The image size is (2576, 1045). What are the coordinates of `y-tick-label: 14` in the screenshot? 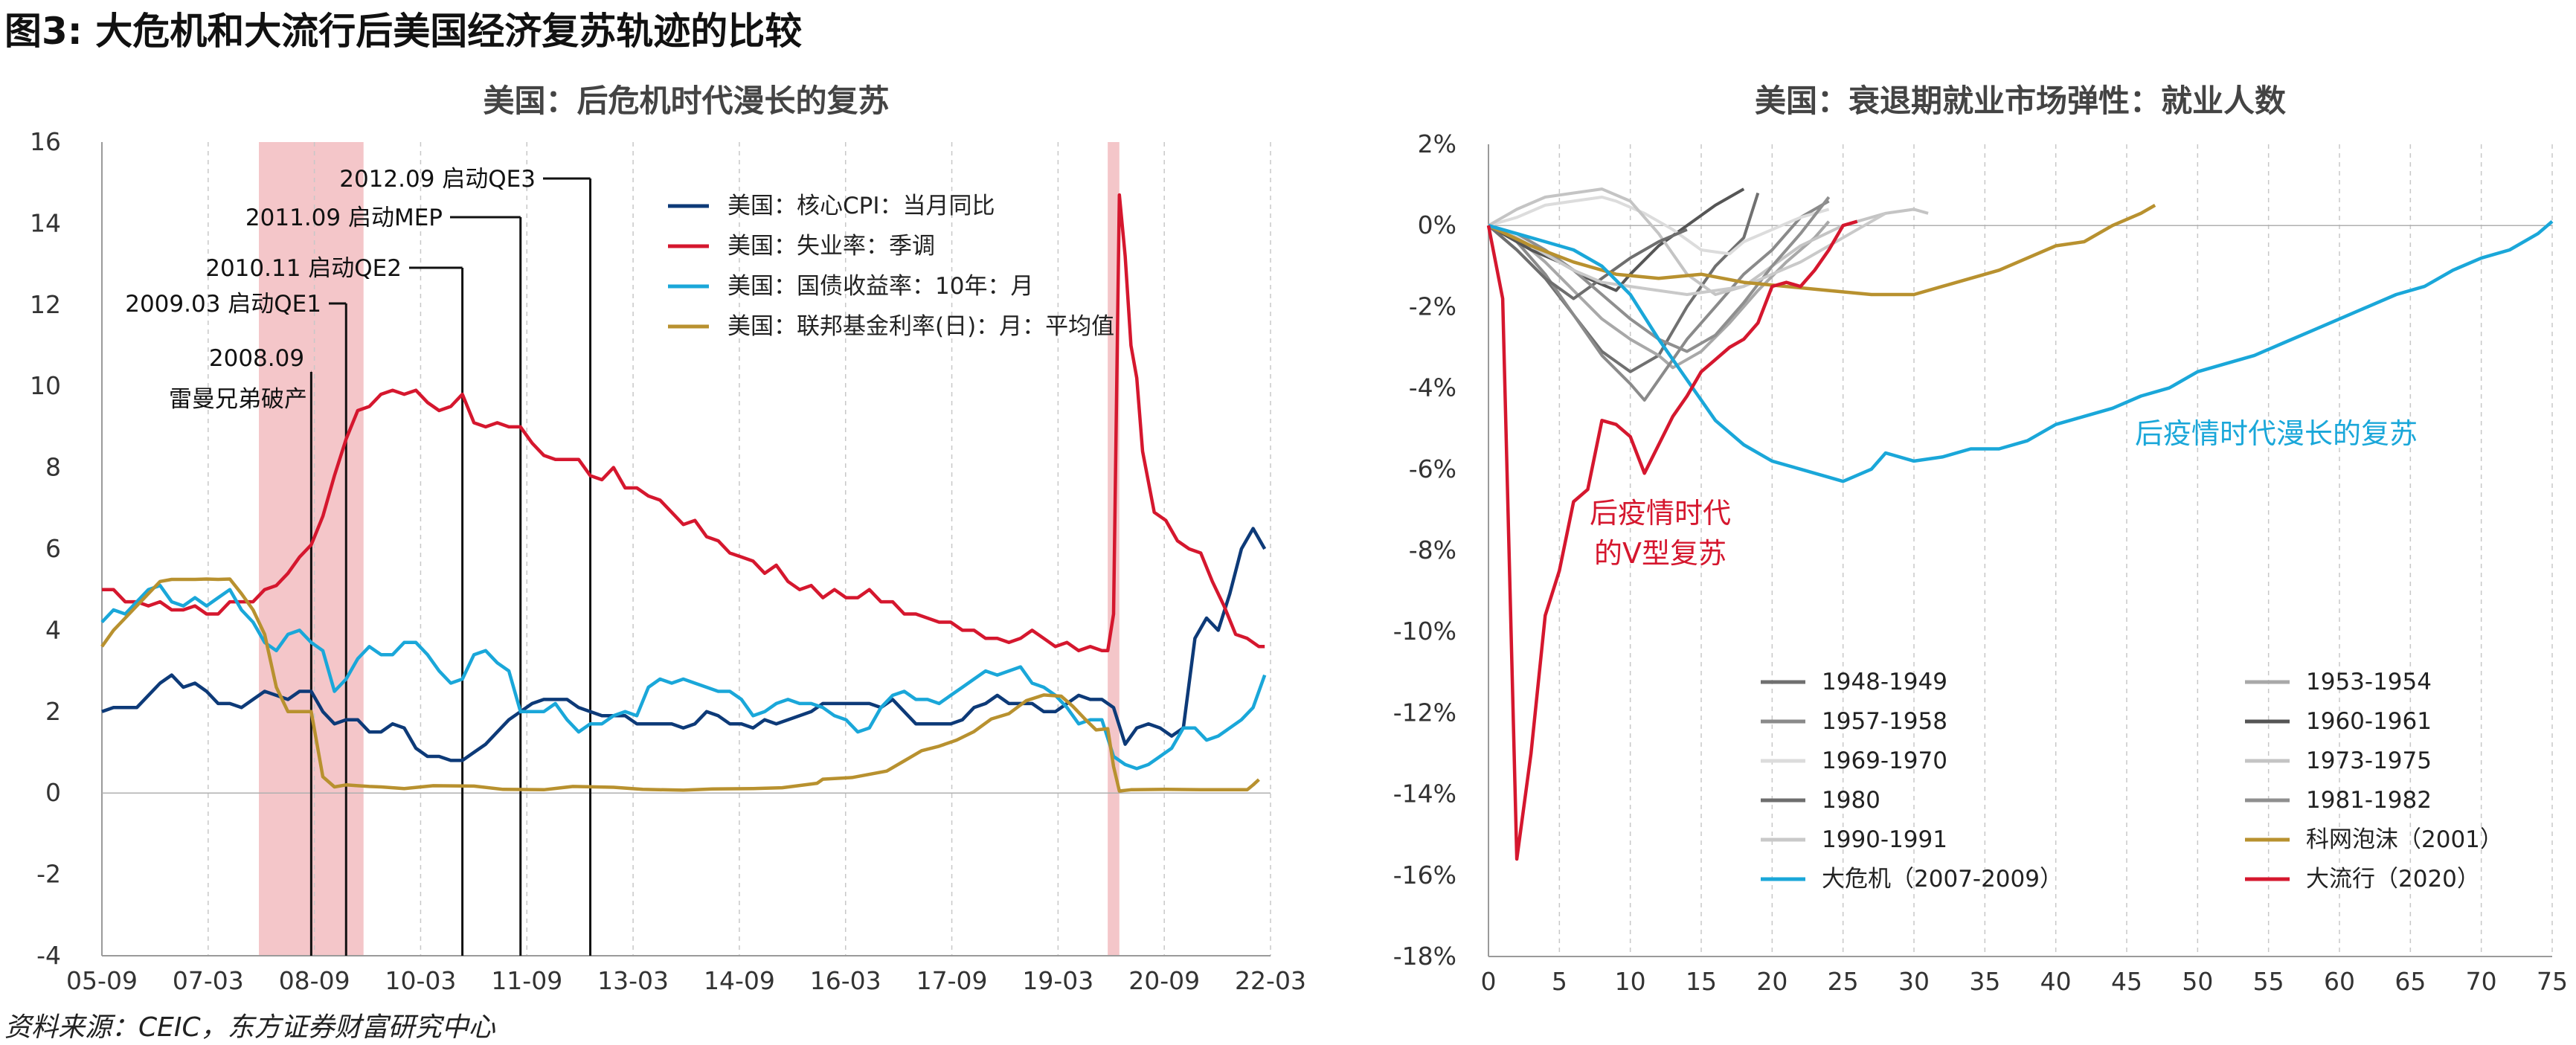 It's located at (45, 223).